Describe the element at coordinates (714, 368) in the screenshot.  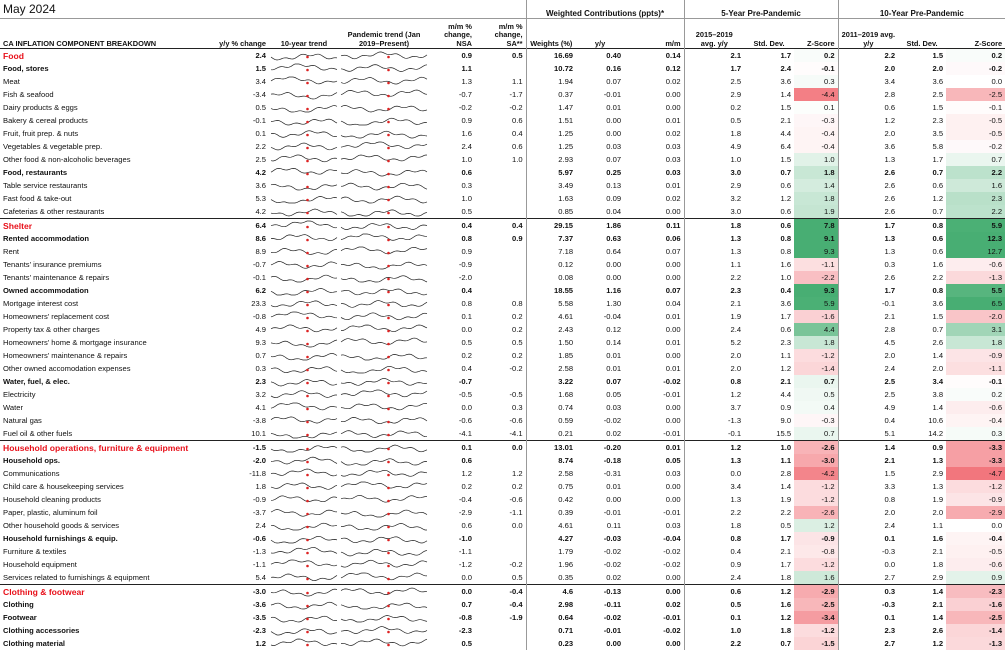
I see `value-cell: 2.0` at that location.